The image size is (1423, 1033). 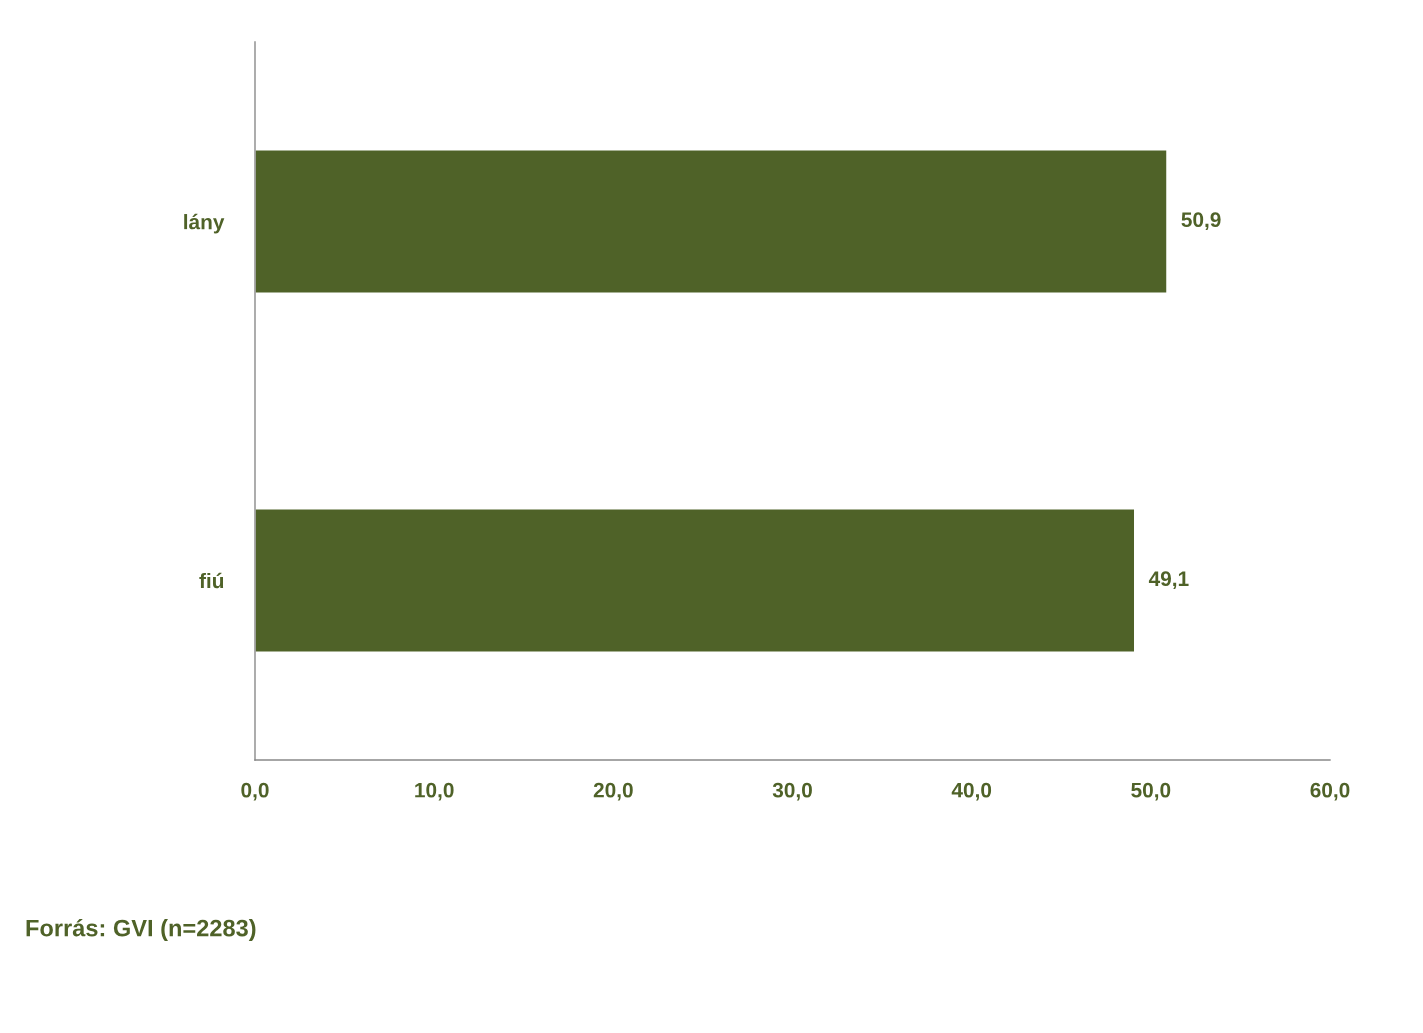 I want to click on x-tick-label: 60,0, so click(x=1330, y=791).